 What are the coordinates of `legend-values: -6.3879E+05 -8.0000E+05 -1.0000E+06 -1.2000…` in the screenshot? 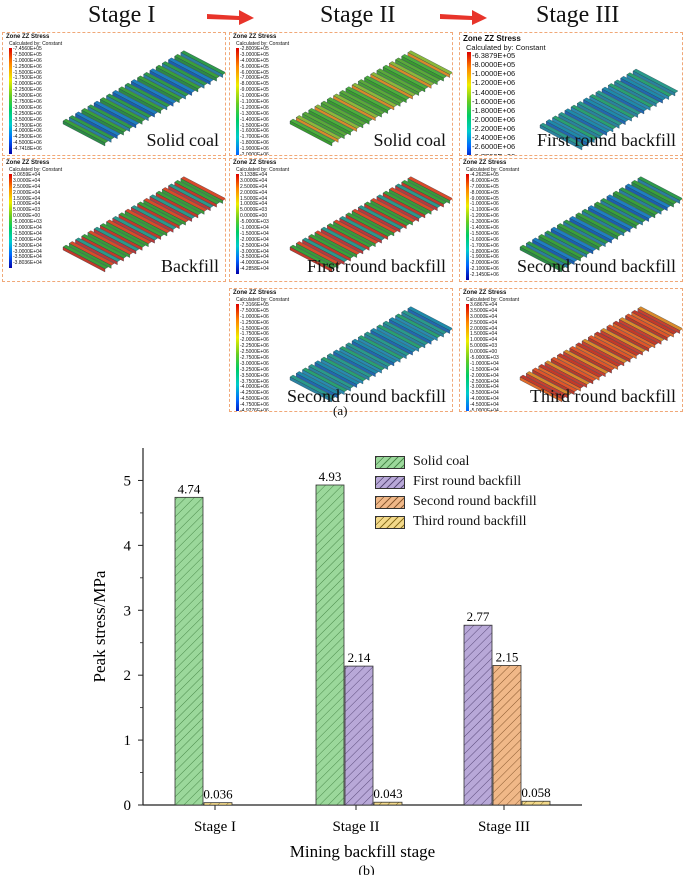 It's located at (494, 103).